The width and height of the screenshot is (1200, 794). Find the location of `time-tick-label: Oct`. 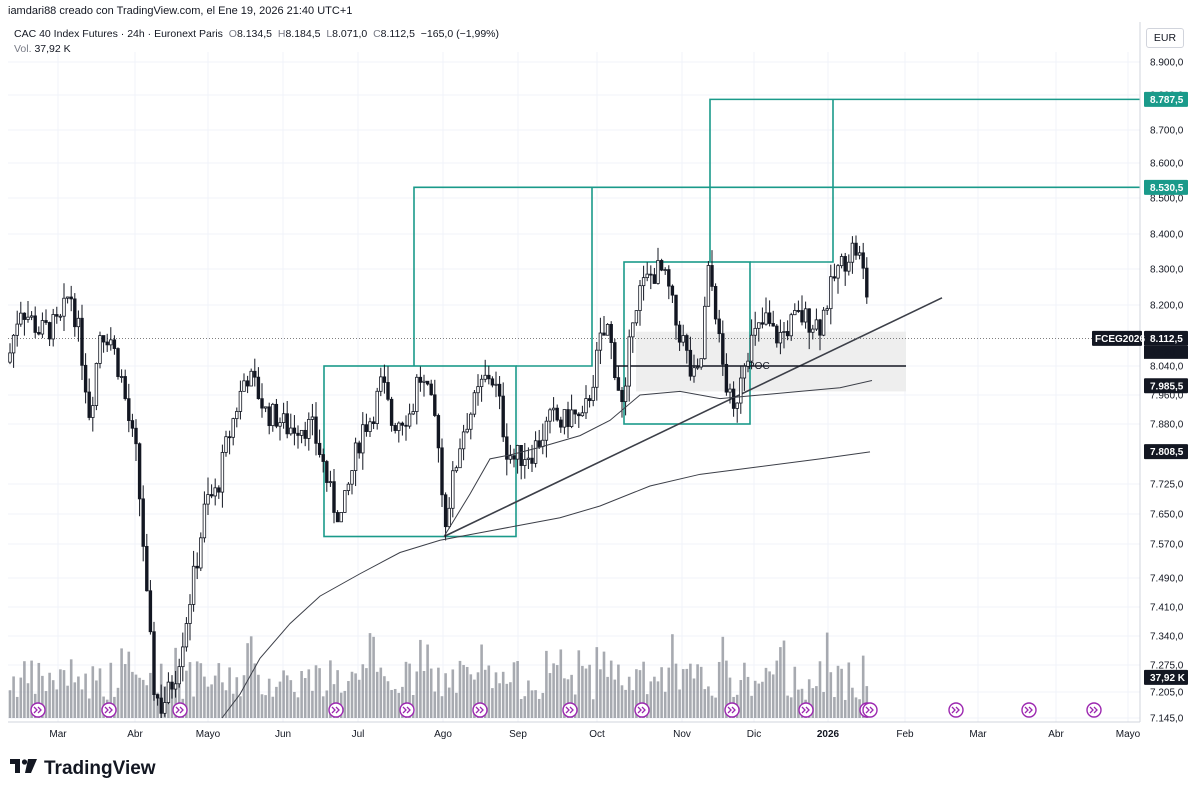

time-tick-label: Oct is located at coordinates (597, 734).